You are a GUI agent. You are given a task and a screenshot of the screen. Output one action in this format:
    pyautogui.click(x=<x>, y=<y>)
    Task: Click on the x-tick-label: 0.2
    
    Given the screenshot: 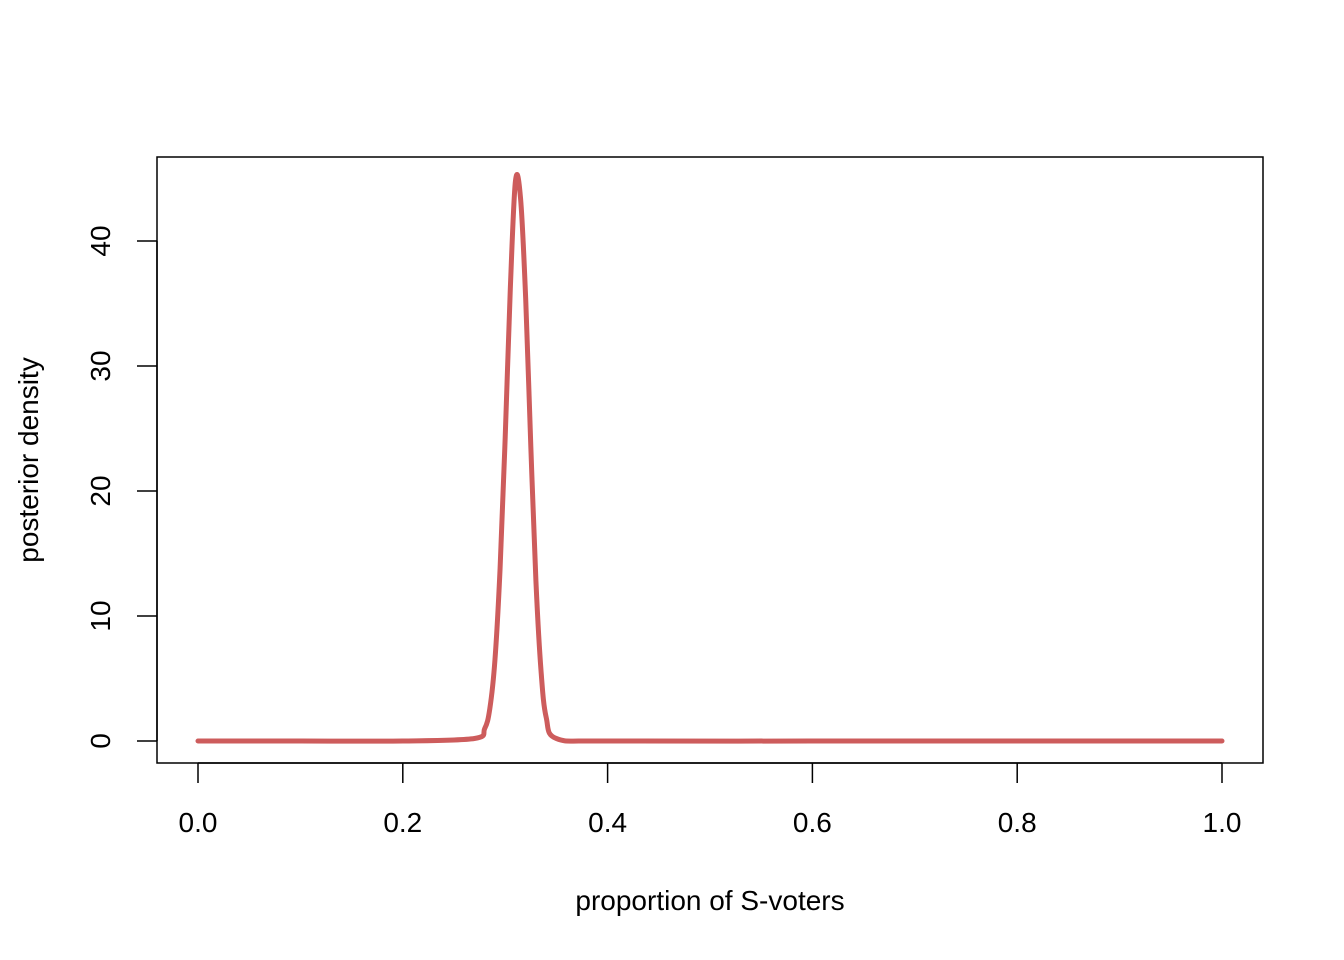 What is the action you would take?
    pyautogui.click(x=402, y=822)
    